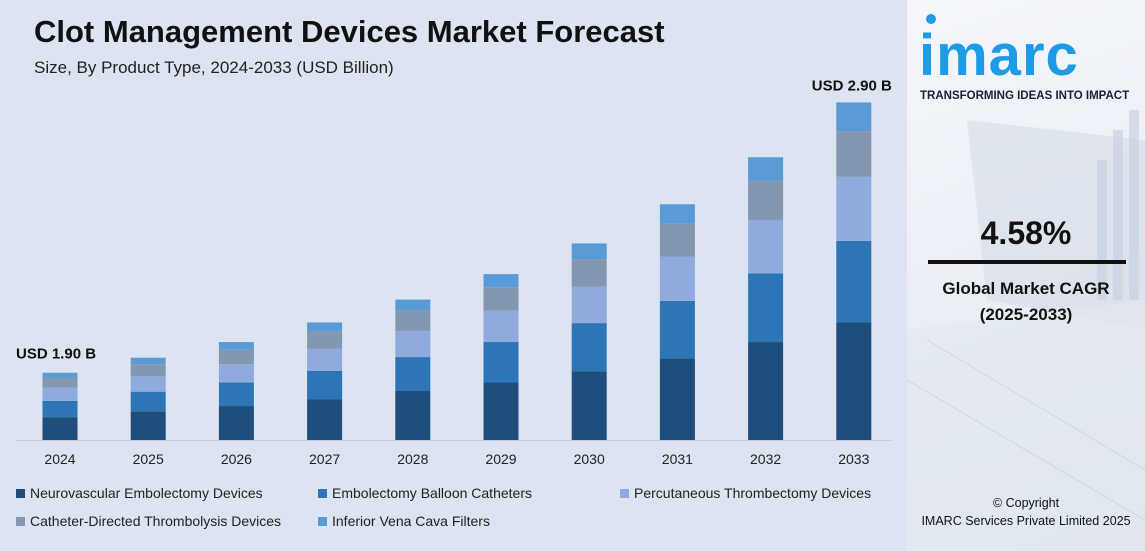 This screenshot has height=551, width=1145. I want to click on cagr-label-line1: Global Market CAGR, so click(1026, 288).